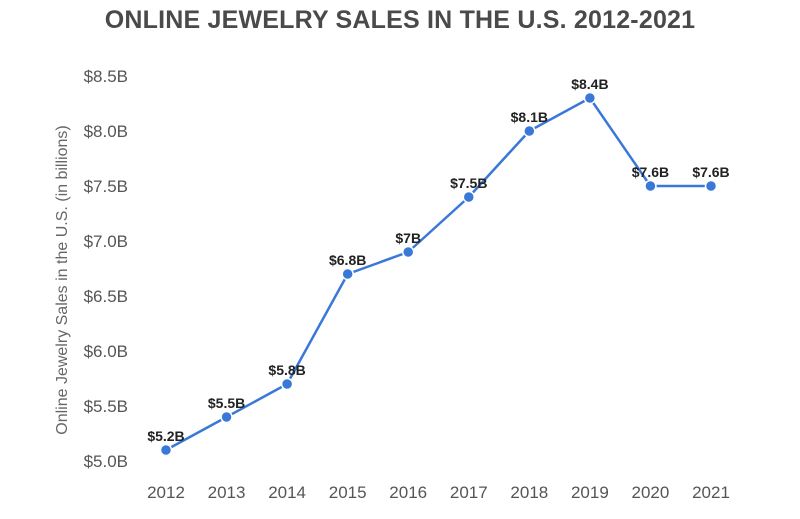 The image size is (800, 519). What do you see at coordinates (106, 186) in the screenshot?
I see `y-tick-label: $7.5B` at bounding box center [106, 186].